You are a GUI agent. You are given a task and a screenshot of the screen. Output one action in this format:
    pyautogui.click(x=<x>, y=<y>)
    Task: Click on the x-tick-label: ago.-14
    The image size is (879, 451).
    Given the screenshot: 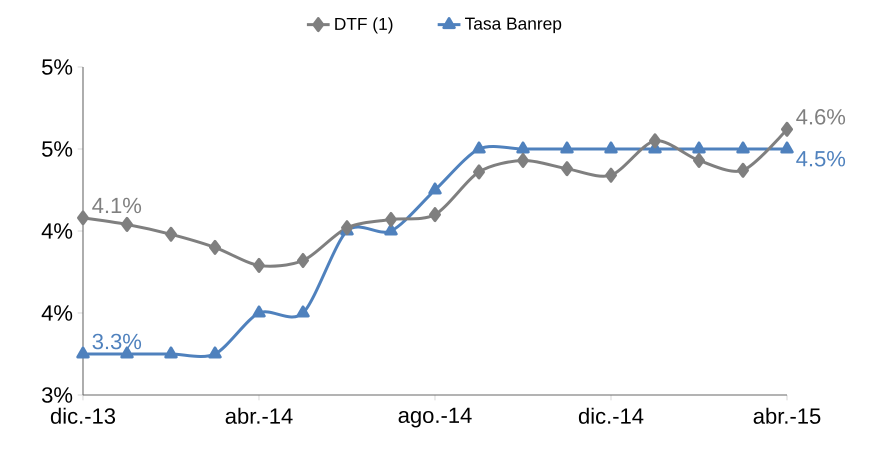 What is the action you would take?
    pyautogui.click(x=435, y=418)
    